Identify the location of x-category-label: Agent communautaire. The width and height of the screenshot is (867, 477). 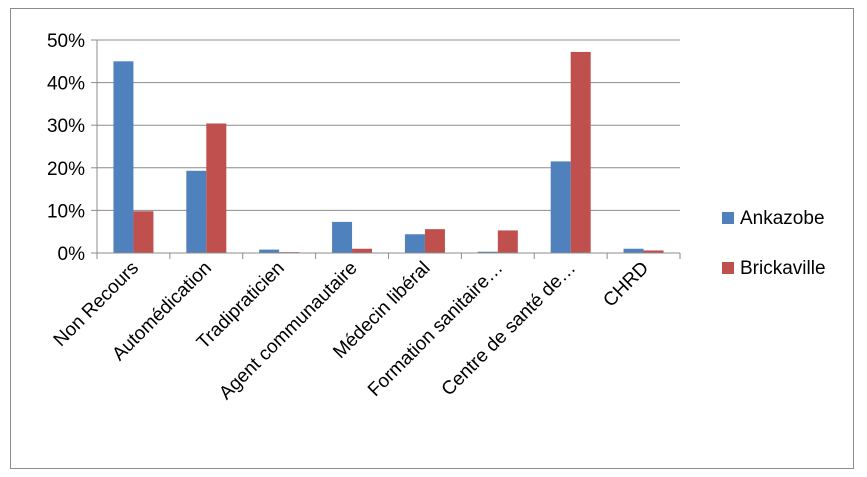
(288, 331).